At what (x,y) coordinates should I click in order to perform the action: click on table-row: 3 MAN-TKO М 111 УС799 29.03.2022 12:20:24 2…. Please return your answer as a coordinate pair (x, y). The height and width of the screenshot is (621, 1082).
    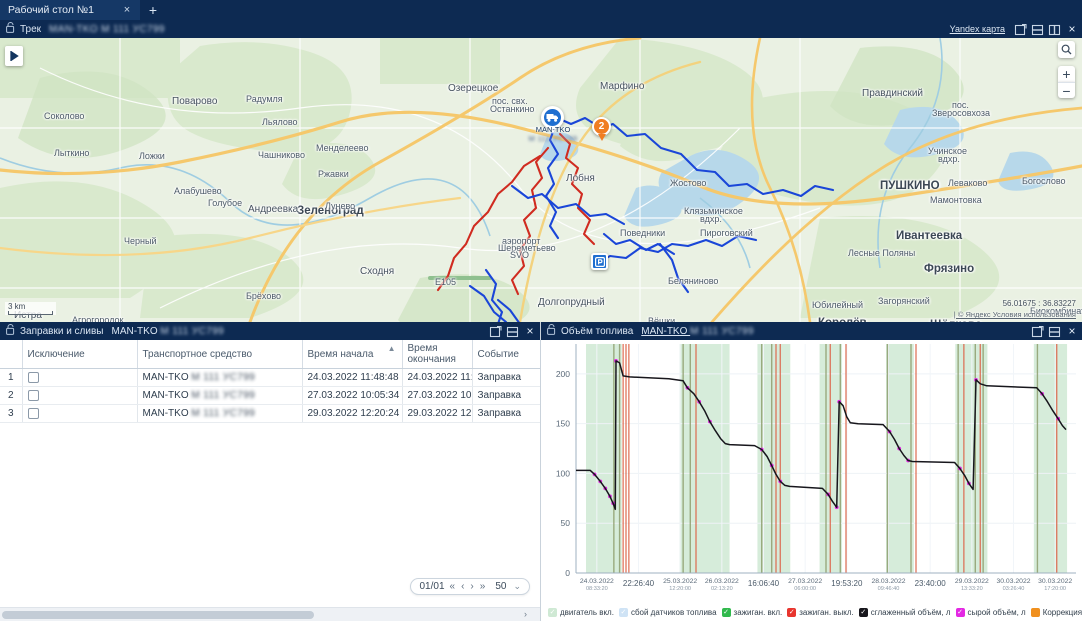
    Looking at the image, I should click on (270, 414).